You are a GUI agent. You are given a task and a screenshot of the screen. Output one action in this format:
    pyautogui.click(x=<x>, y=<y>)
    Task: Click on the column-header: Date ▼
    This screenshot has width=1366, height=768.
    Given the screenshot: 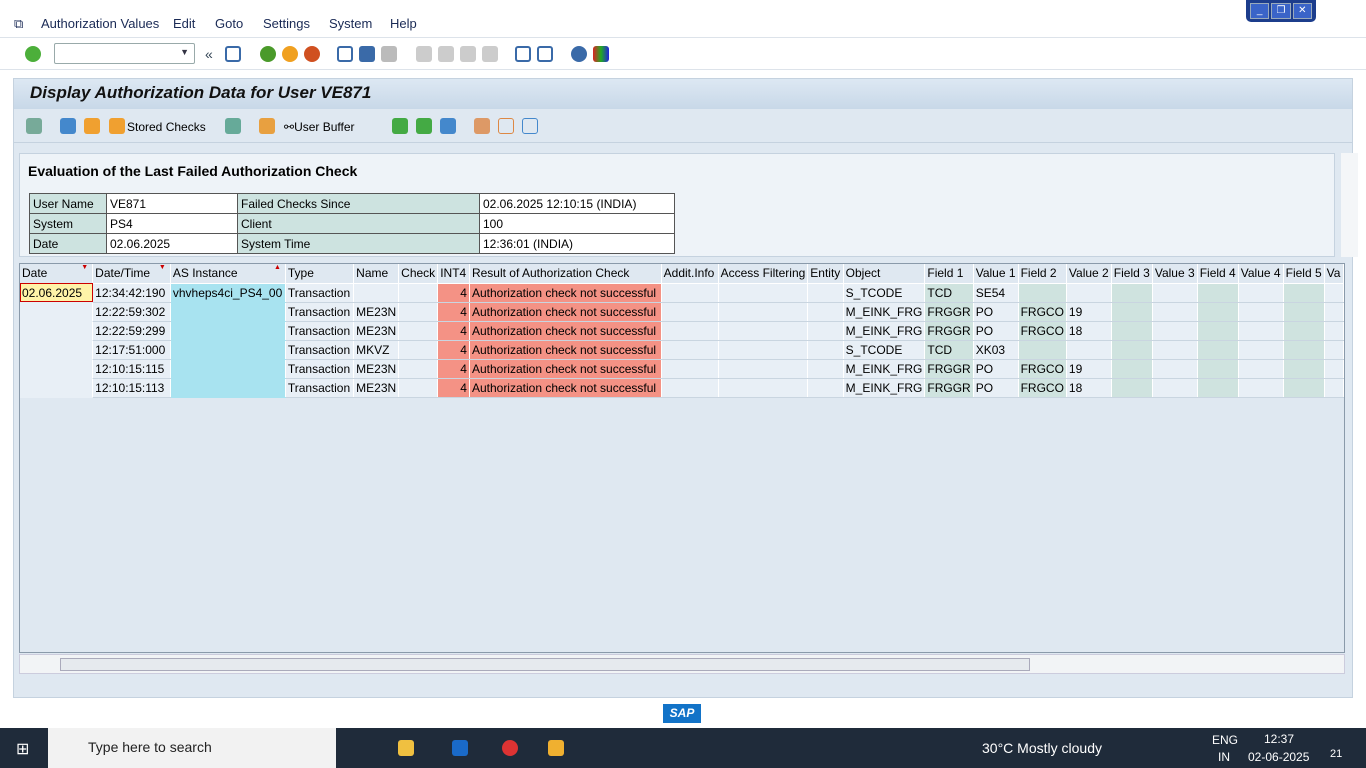 What is the action you would take?
    pyautogui.click(x=57, y=274)
    